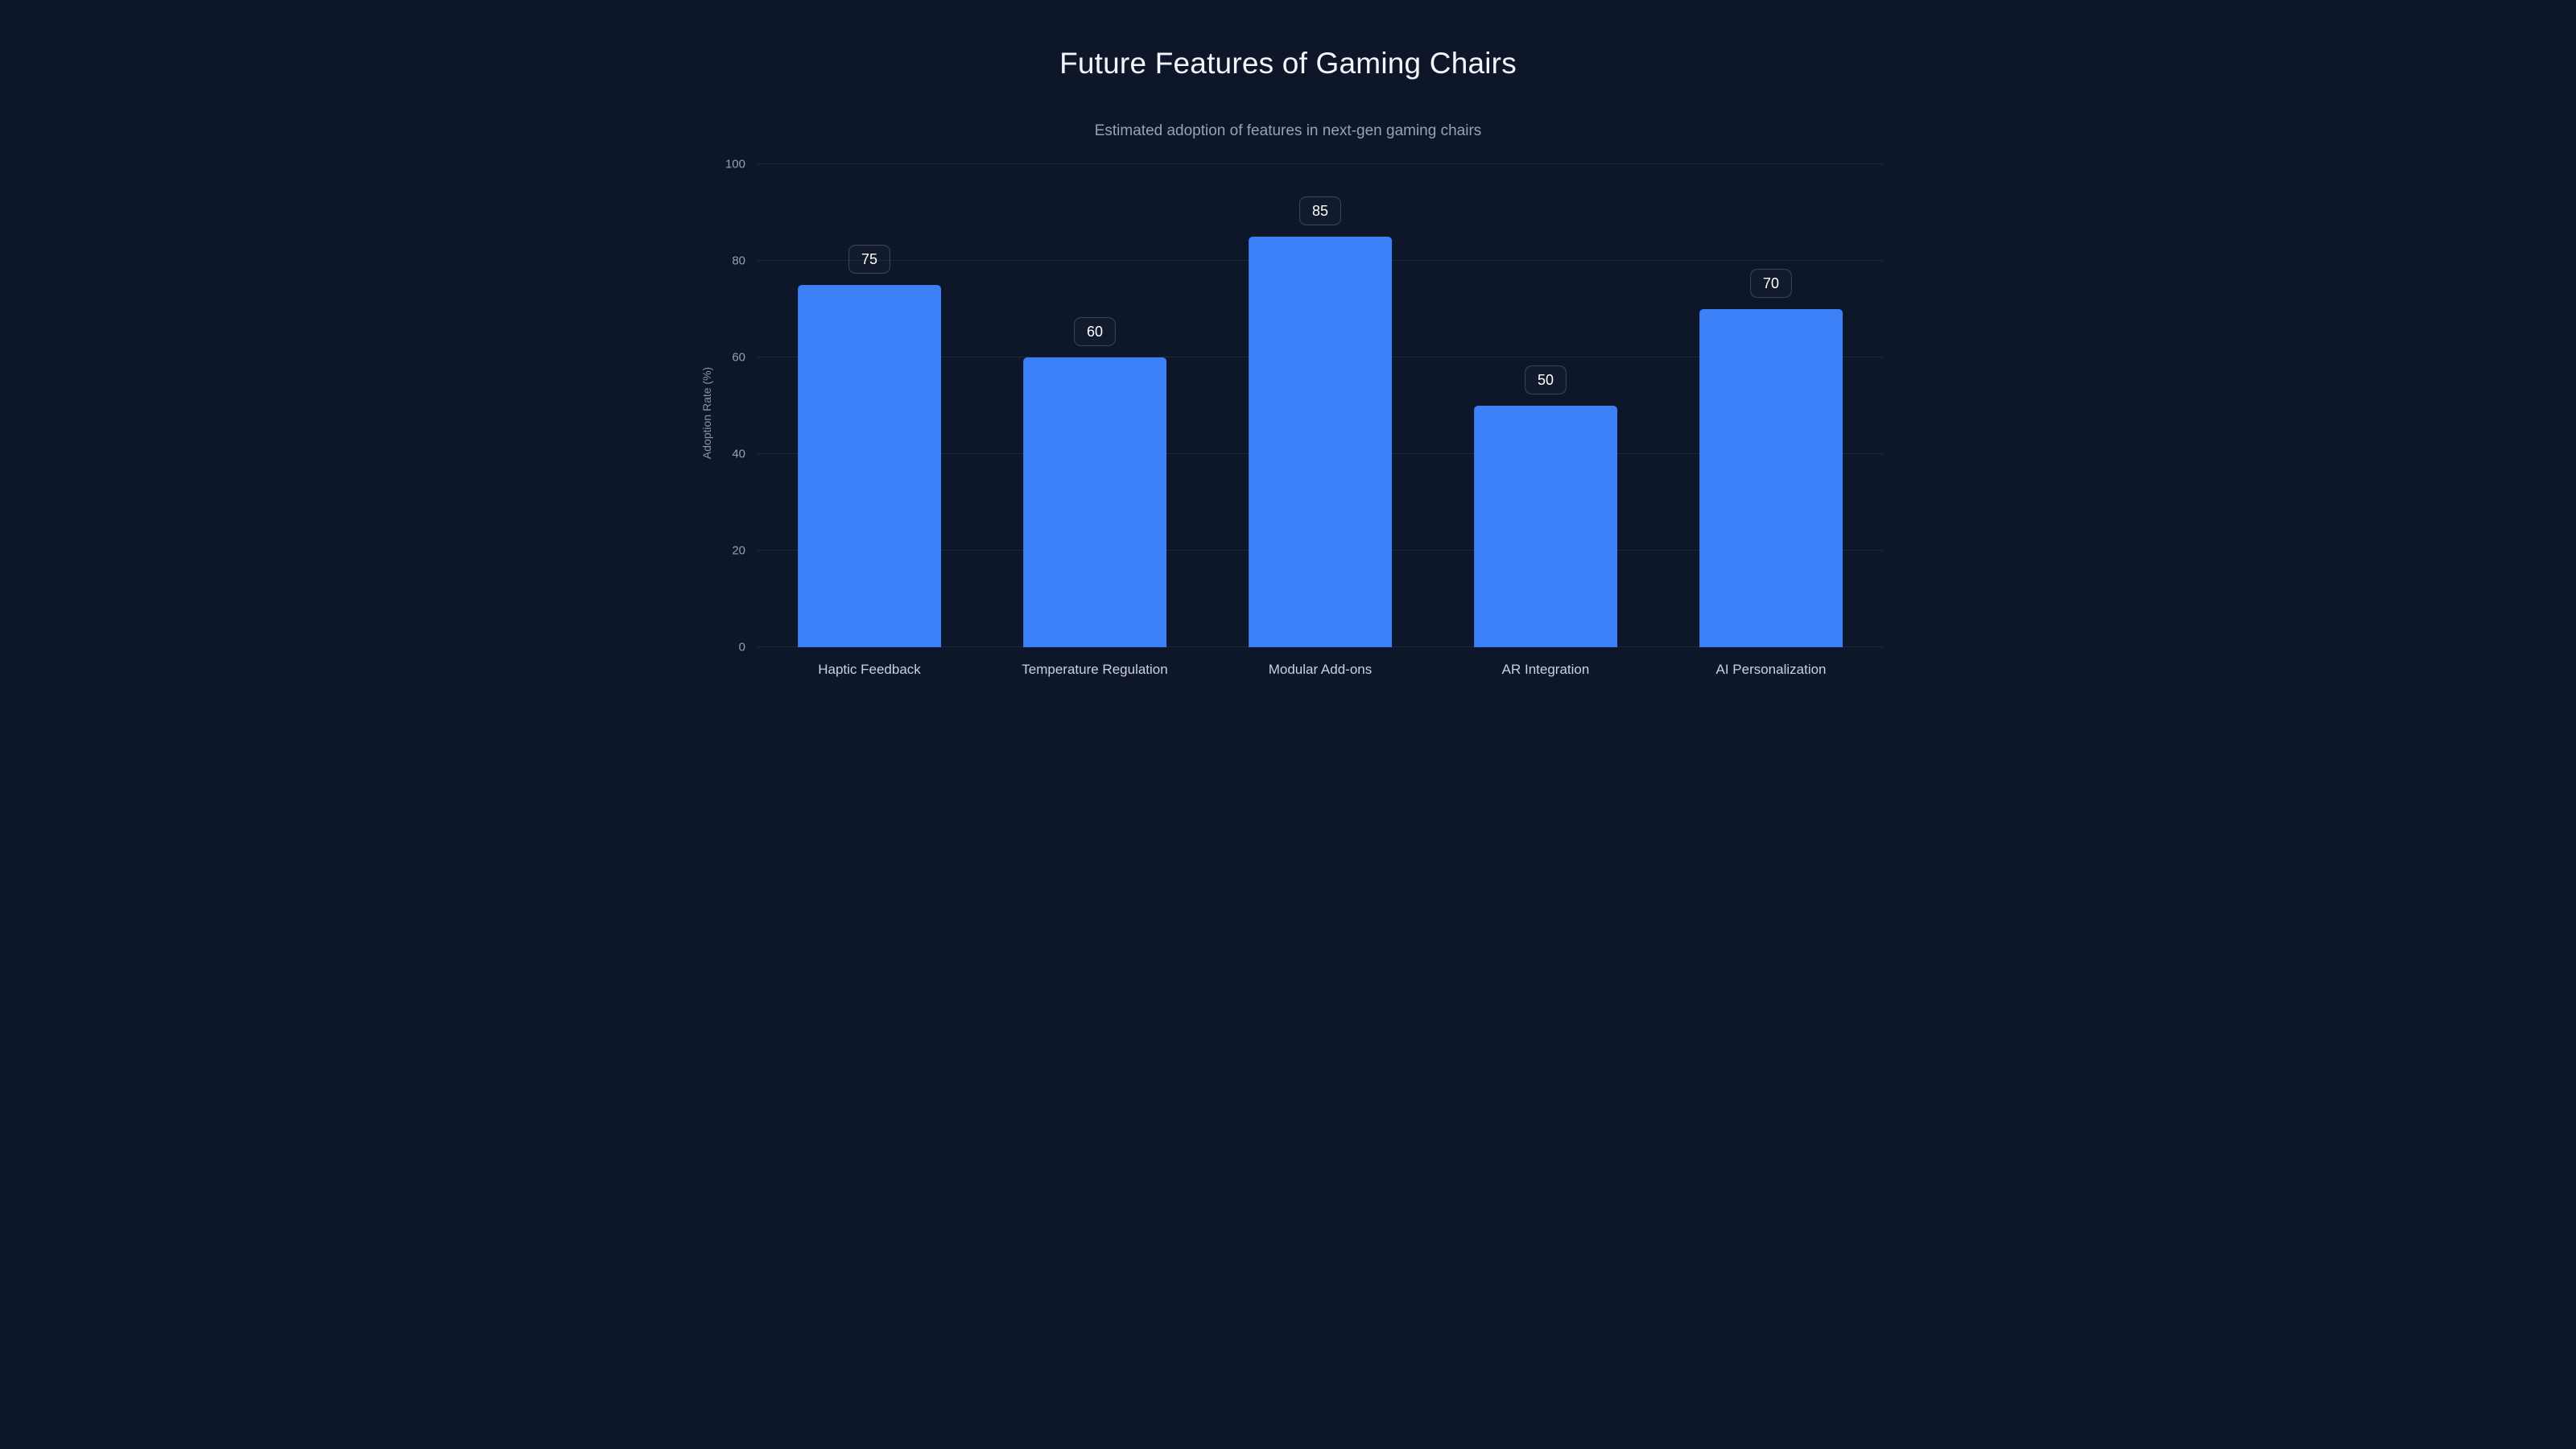  What do you see at coordinates (1095, 669) in the screenshot?
I see `x-category-label: Temperature Regulation` at bounding box center [1095, 669].